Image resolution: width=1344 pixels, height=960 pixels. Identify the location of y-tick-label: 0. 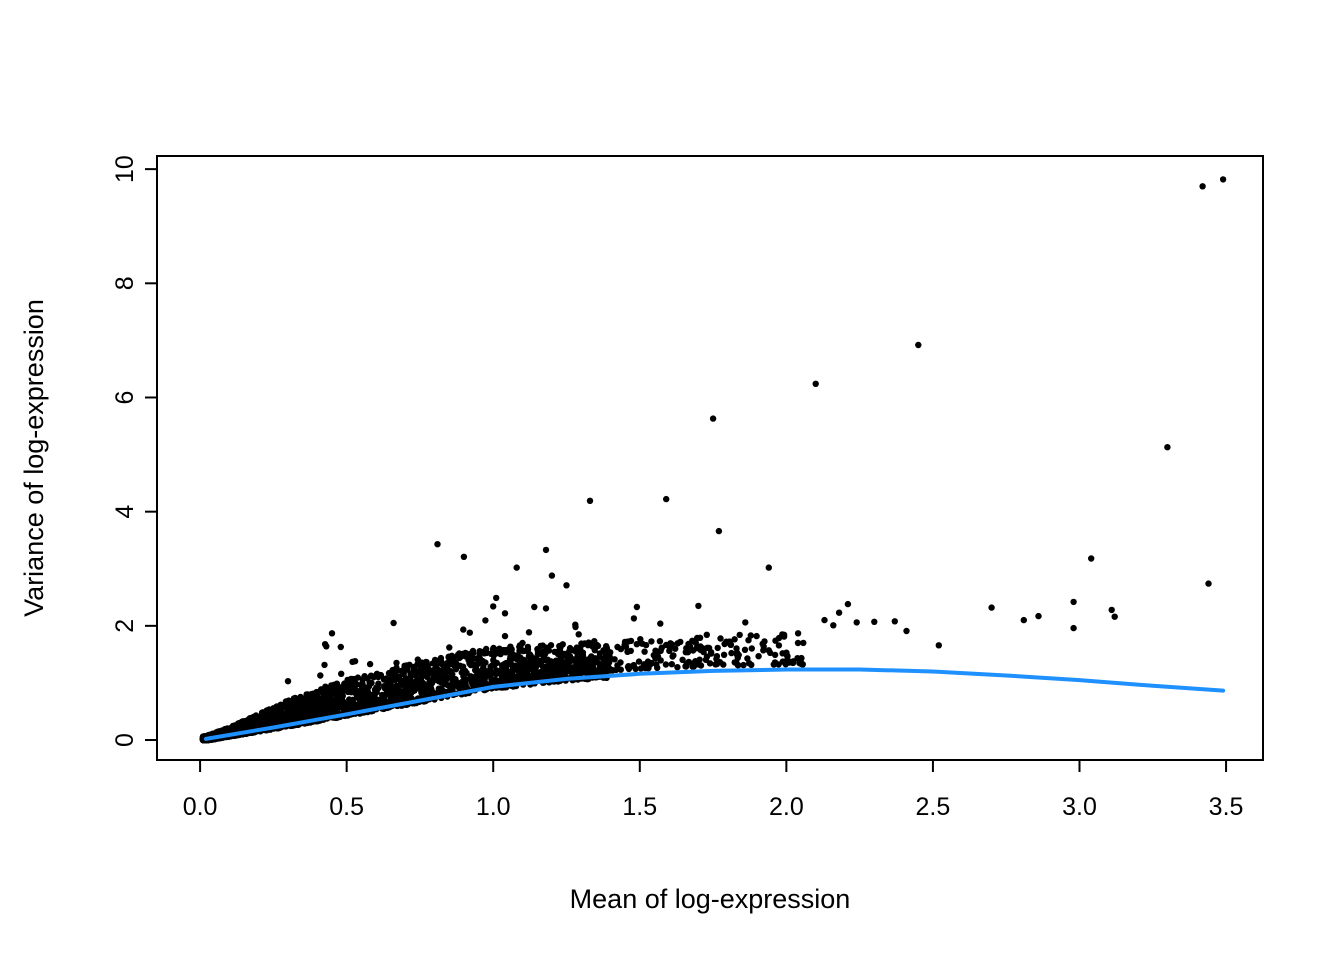
(125, 740).